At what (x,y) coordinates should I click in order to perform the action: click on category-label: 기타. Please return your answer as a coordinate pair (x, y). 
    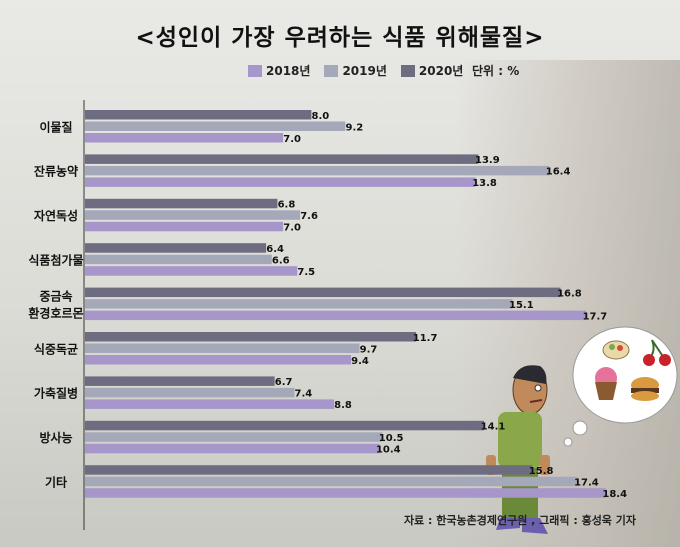
    Looking at the image, I should click on (56, 481).